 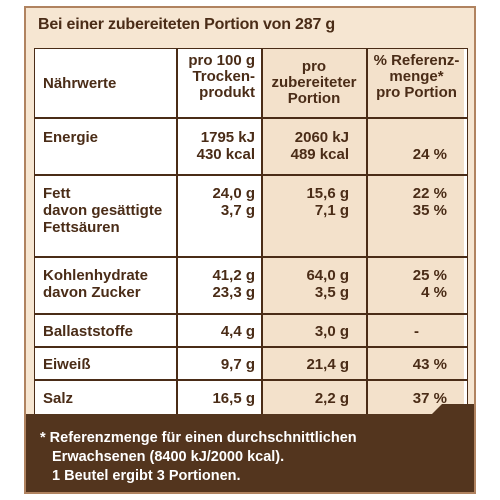 I want to click on divider-h-header, so click(x=251, y=118).